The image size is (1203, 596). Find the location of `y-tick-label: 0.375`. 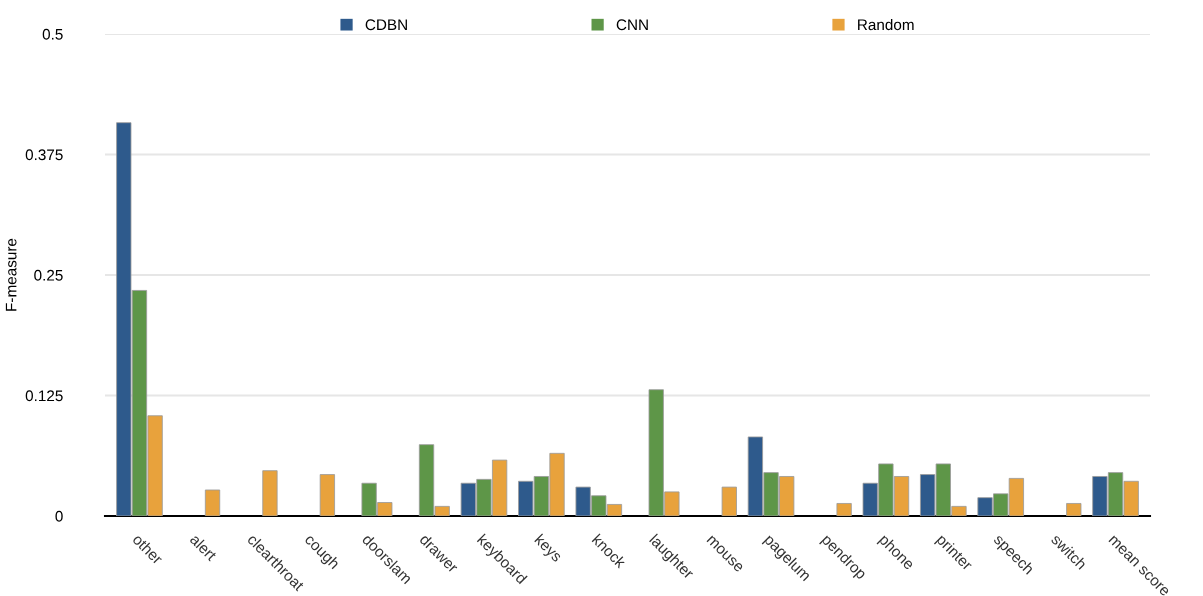

y-tick-label: 0.375 is located at coordinates (44, 155).